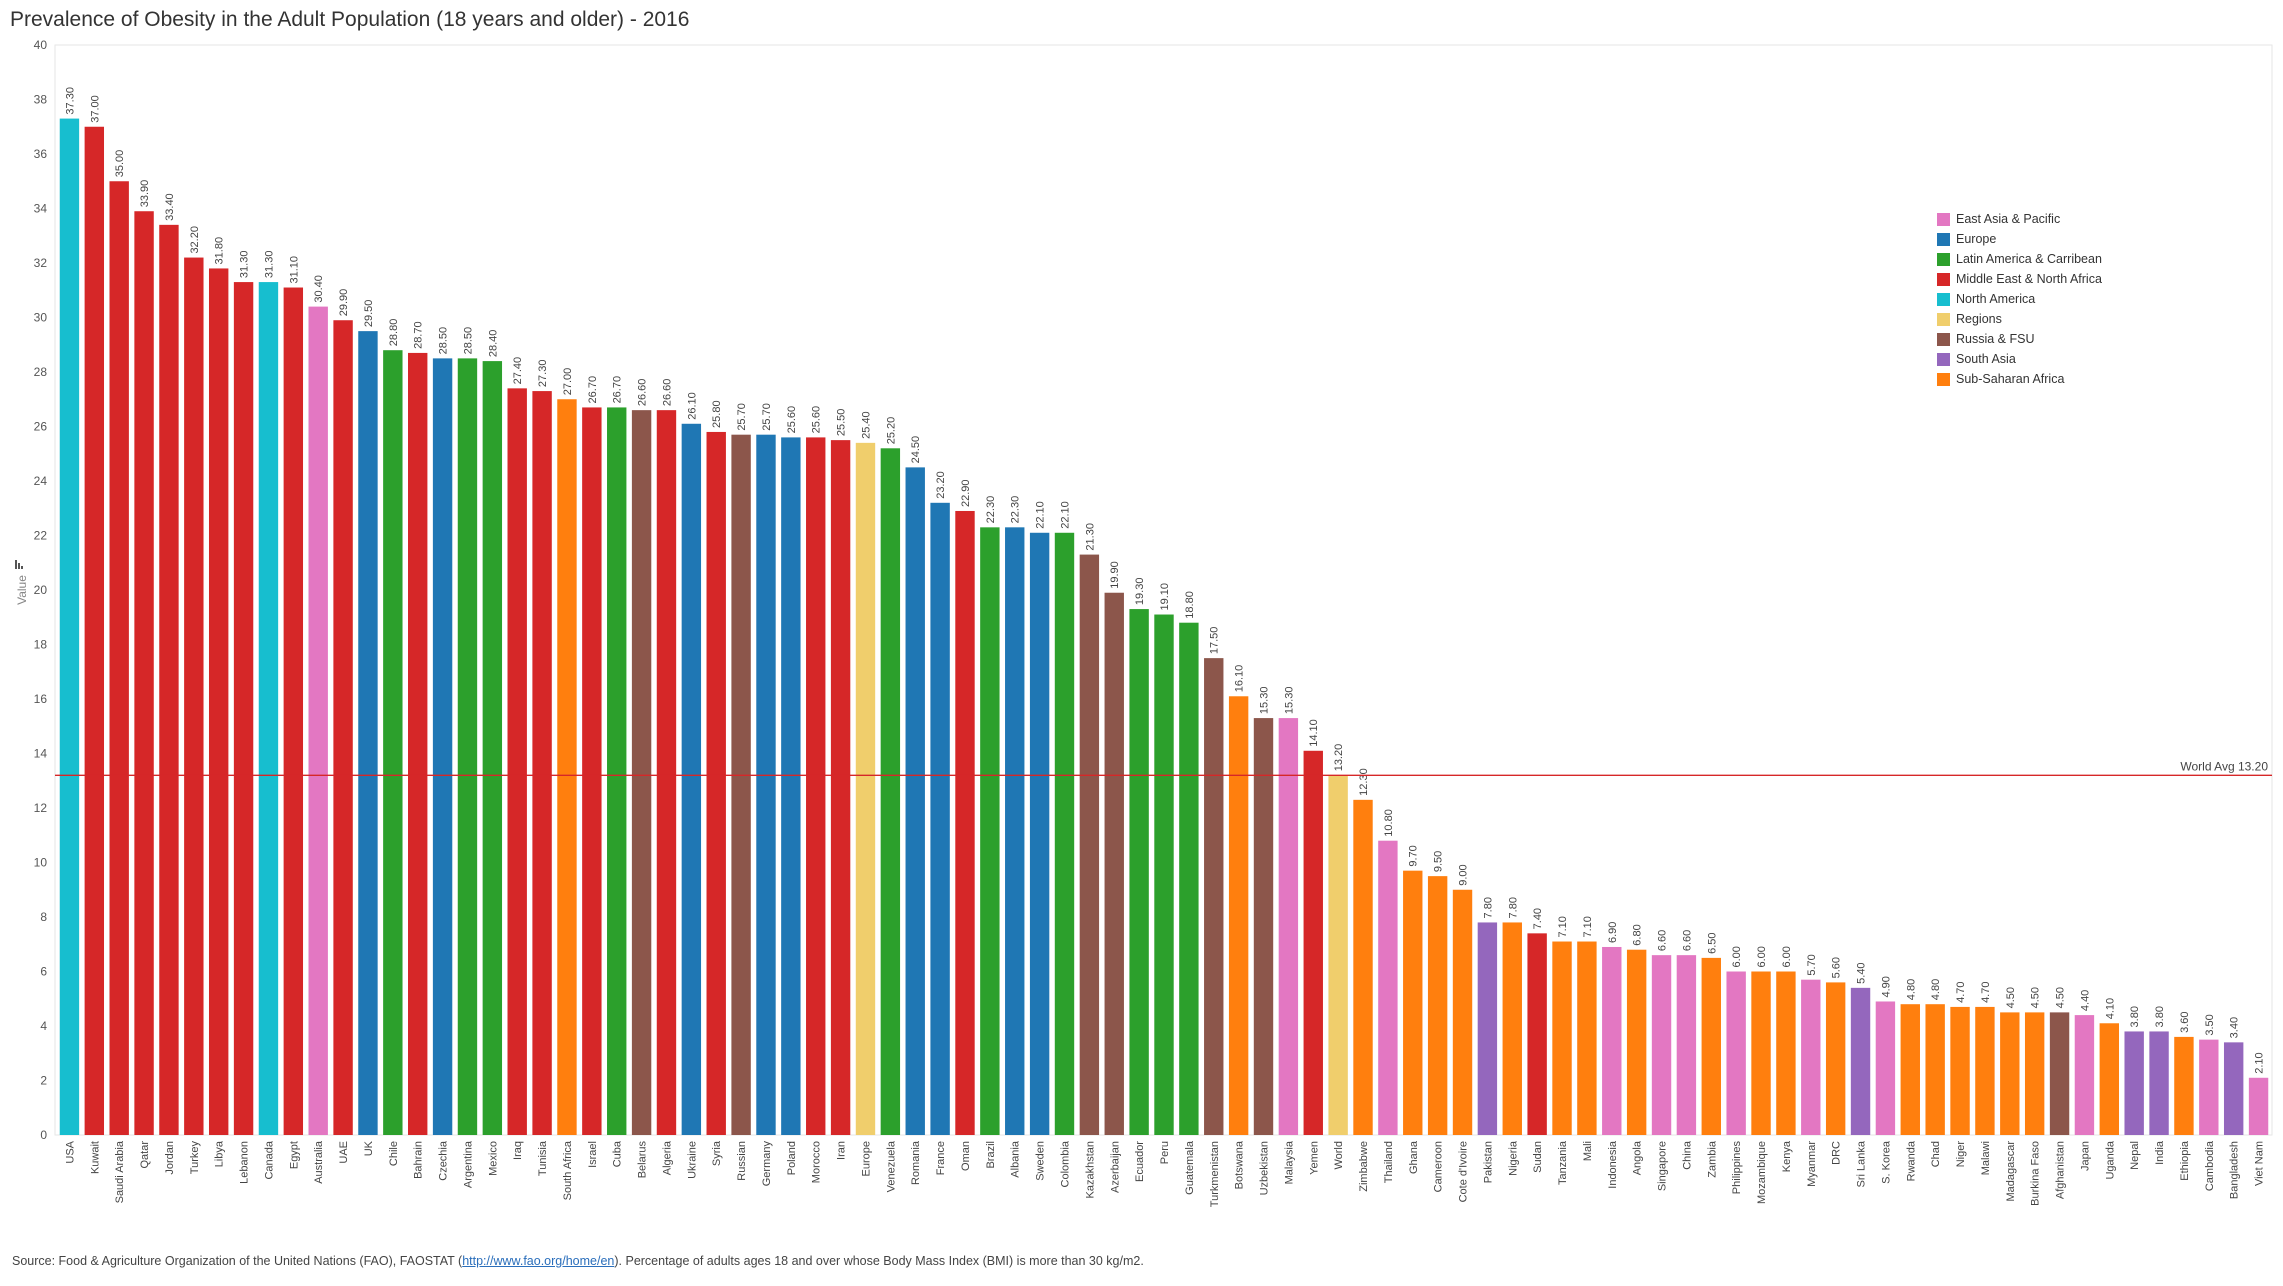  What do you see at coordinates (2019, 339) in the screenshot?
I see `legend-item: Russia & FSU` at bounding box center [2019, 339].